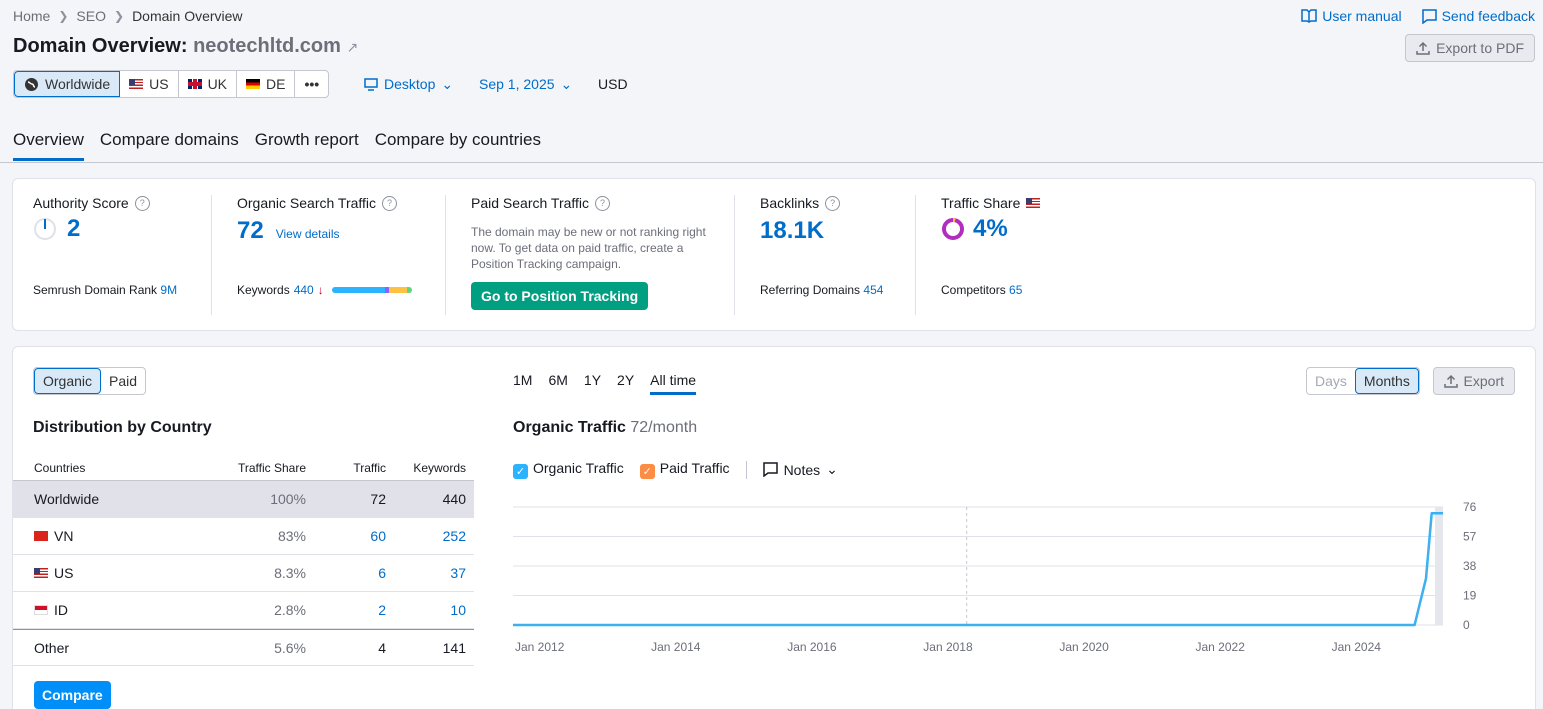  I want to click on domain-name: neotechltd.com, so click(267, 46).